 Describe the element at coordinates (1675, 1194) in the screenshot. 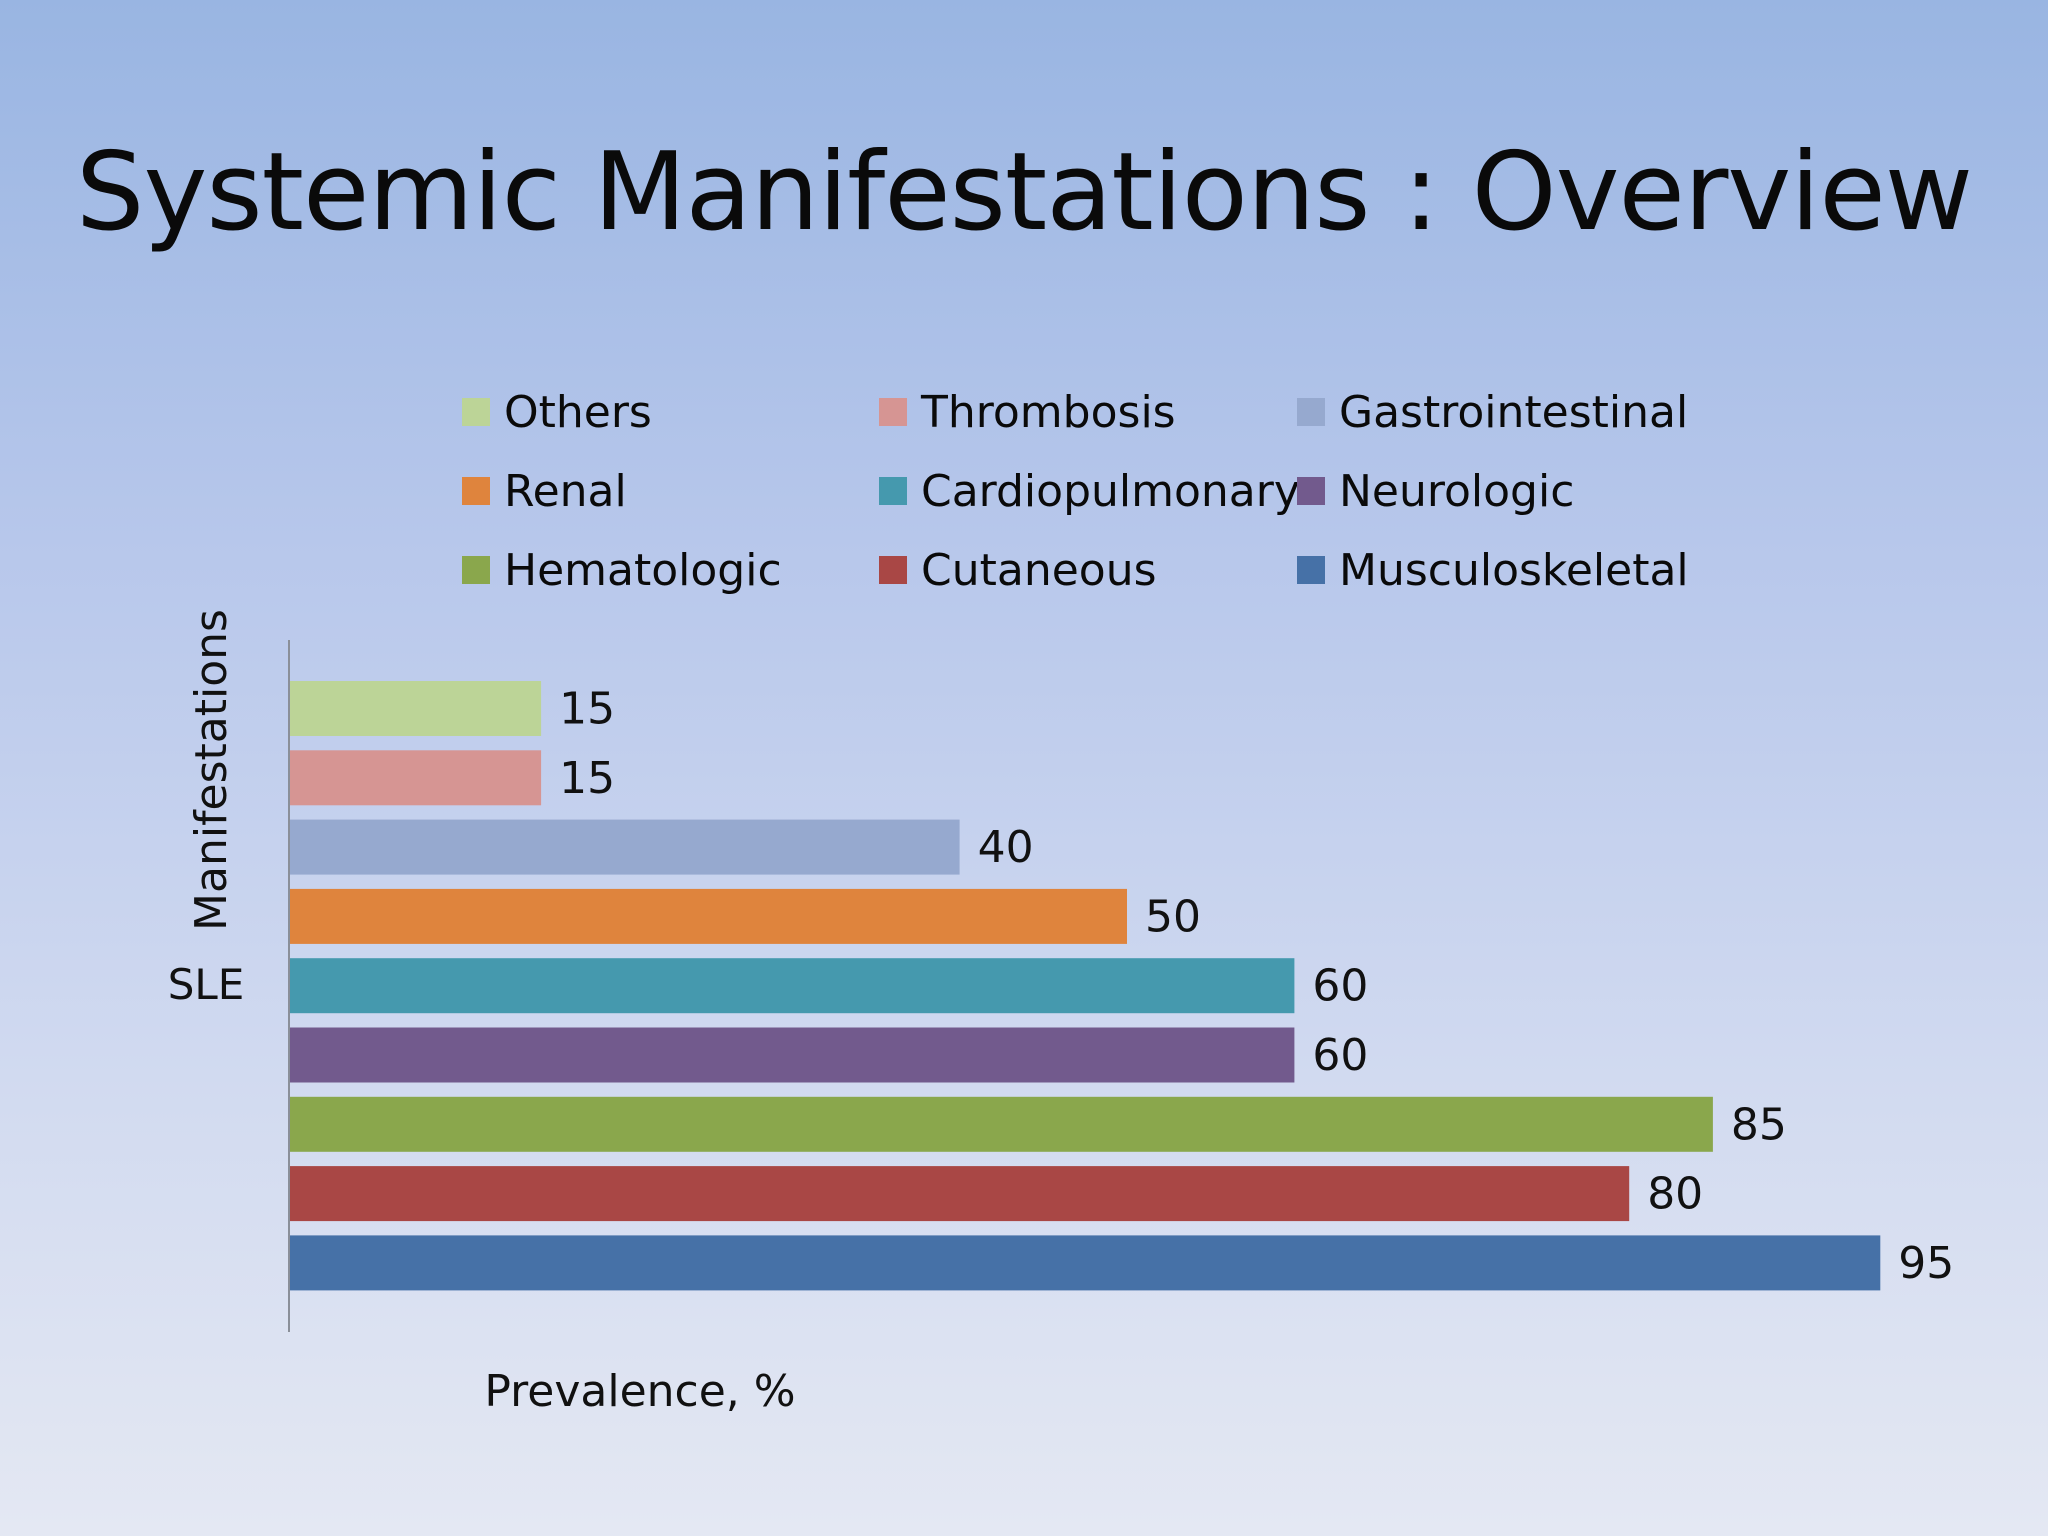

I see `data-label-cutaneous: 80` at that location.